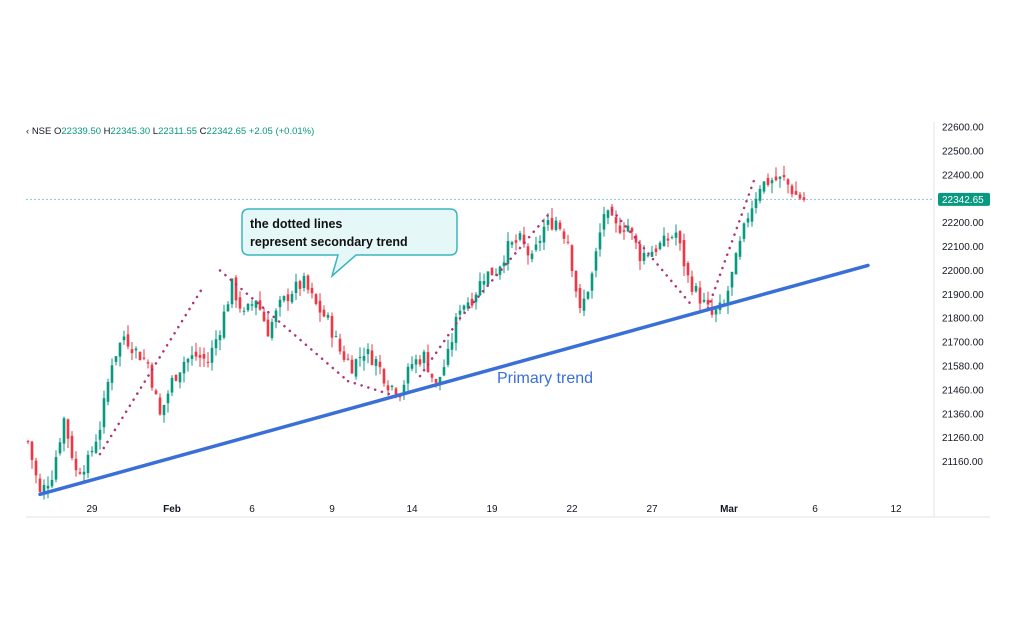 Image resolution: width=1024 pixels, height=640 pixels. What do you see at coordinates (815, 509) in the screenshot?
I see `time-tick-label: 6` at bounding box center [815, 509].